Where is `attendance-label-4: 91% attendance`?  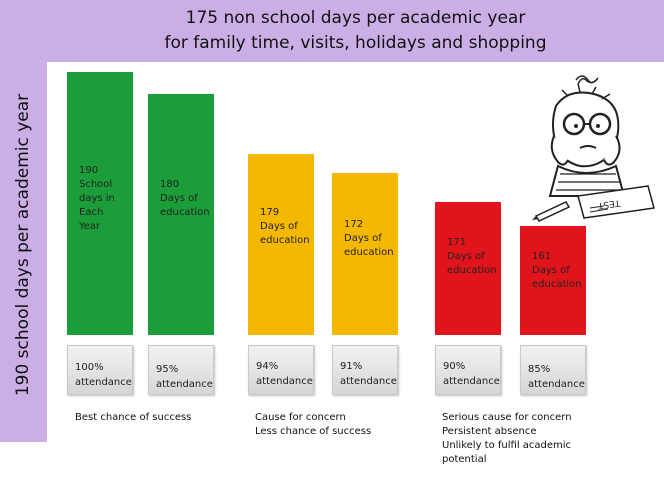
attendance-label-4: 91% attendance is located at coordinates (368, 374).